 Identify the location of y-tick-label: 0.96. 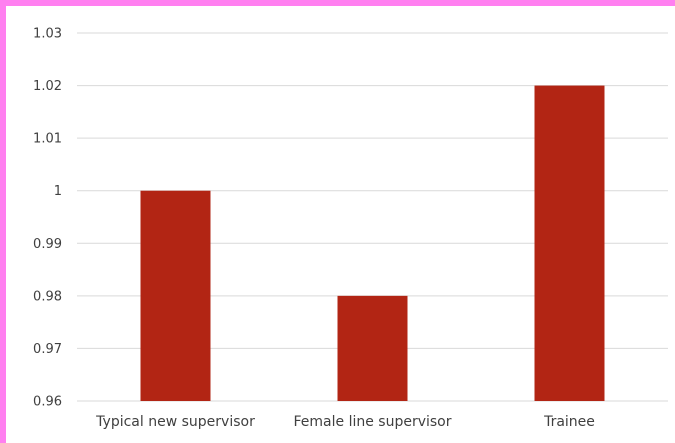
(47, 402).